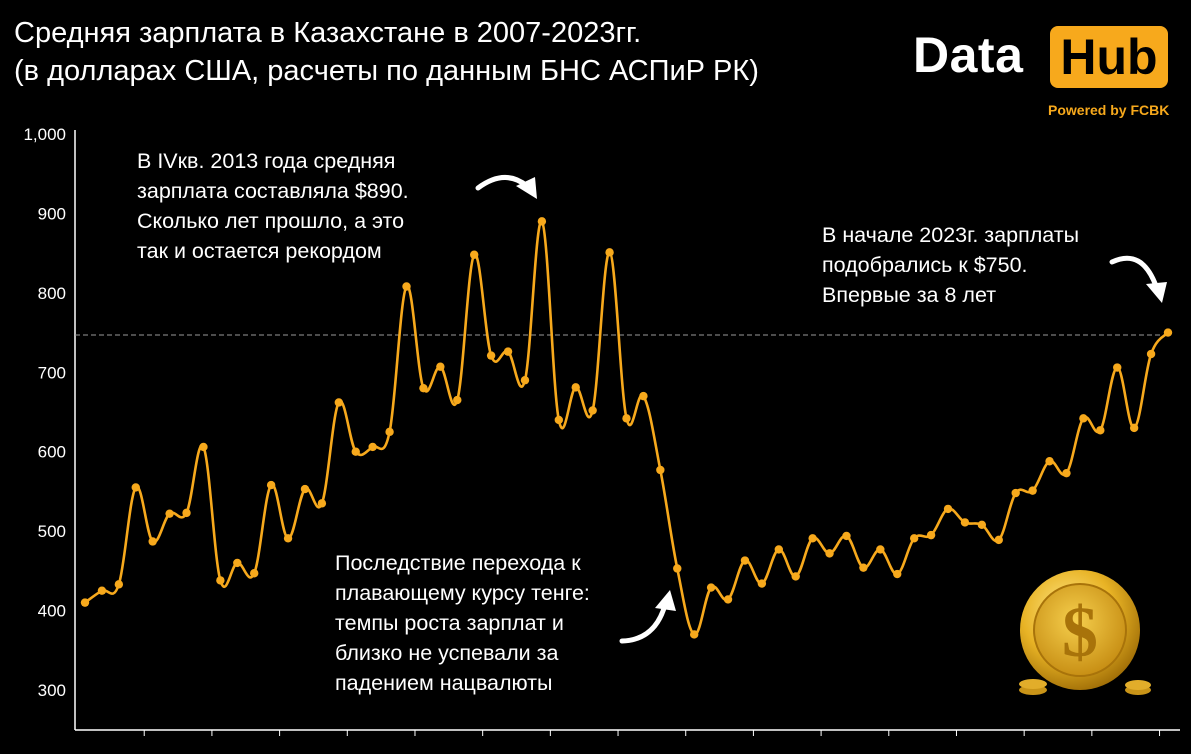 Image resolution: width=1191 pixels, height=754 pixels. I want to click on annotation-line: близко не успевали за, so click(447, 653).